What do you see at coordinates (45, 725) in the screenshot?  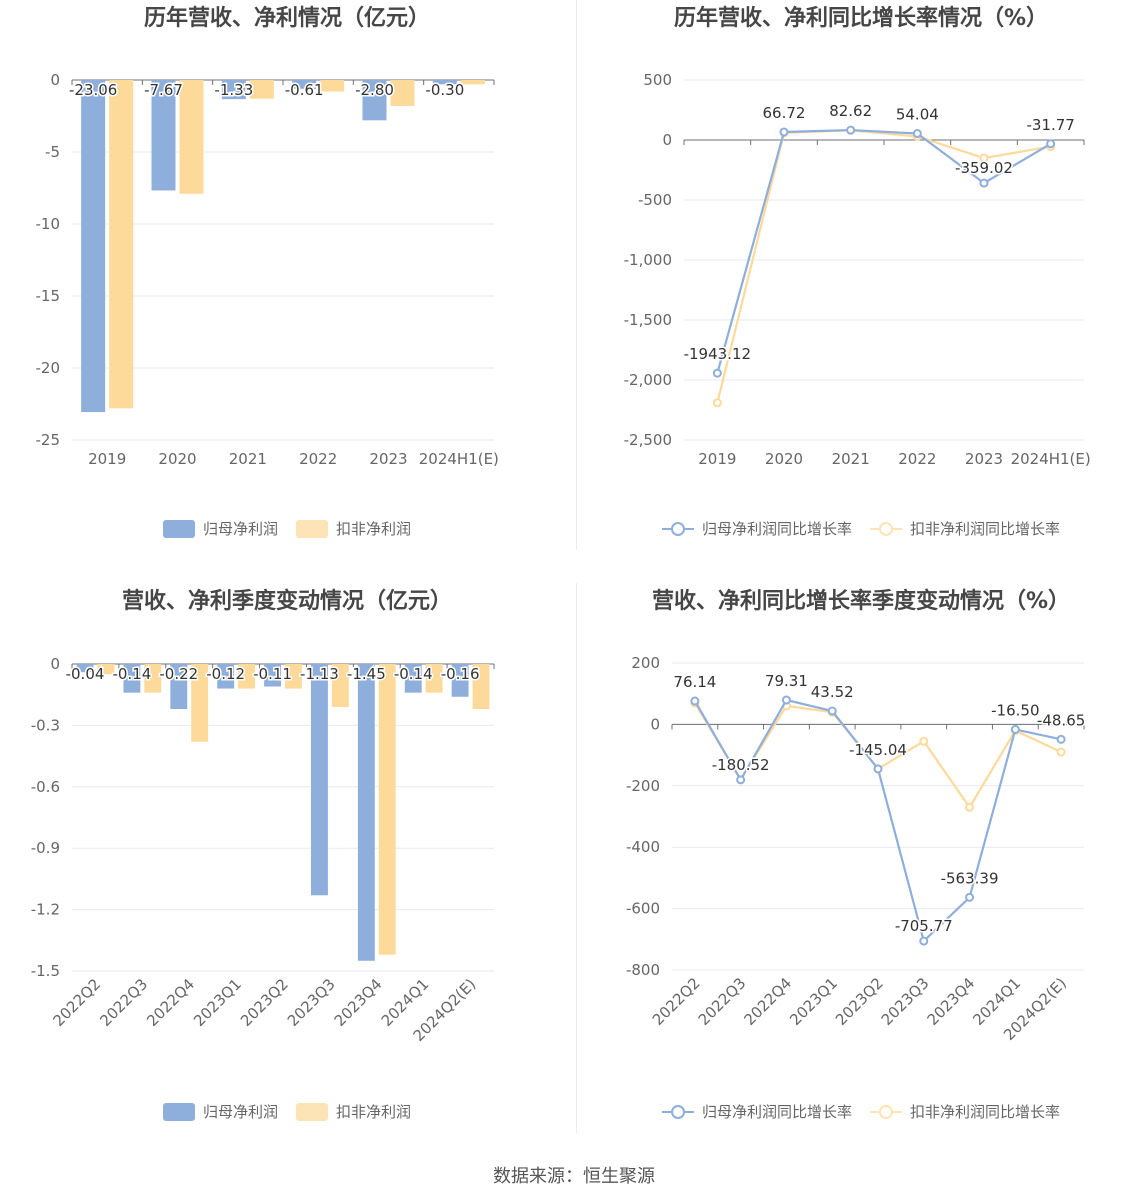 I see `y-tick-label: -0.3` at bounding box center [45, 725].